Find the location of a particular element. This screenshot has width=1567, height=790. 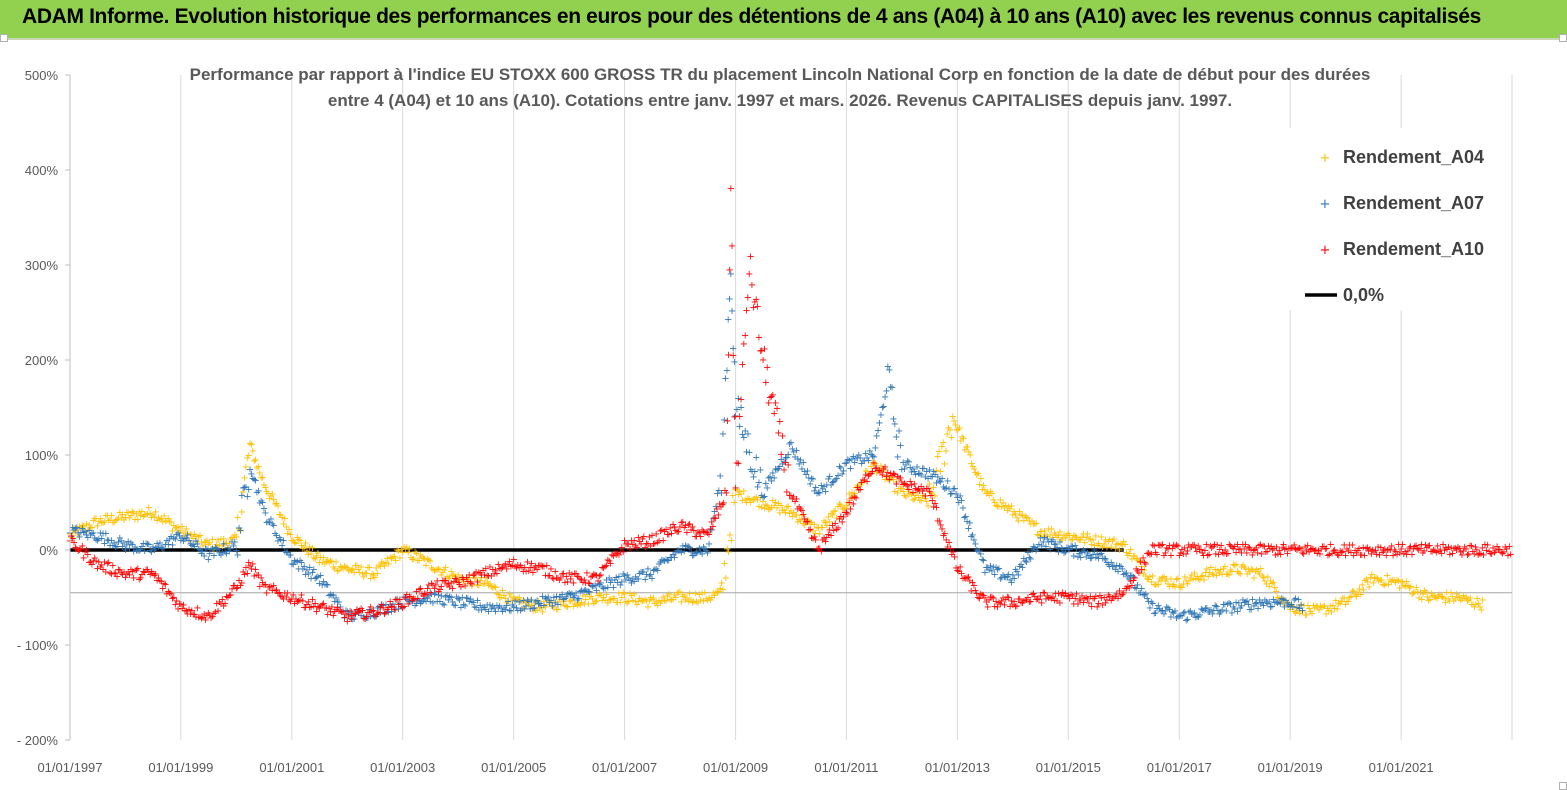

corner-handle-top-left is located at coordinates (4, 38).